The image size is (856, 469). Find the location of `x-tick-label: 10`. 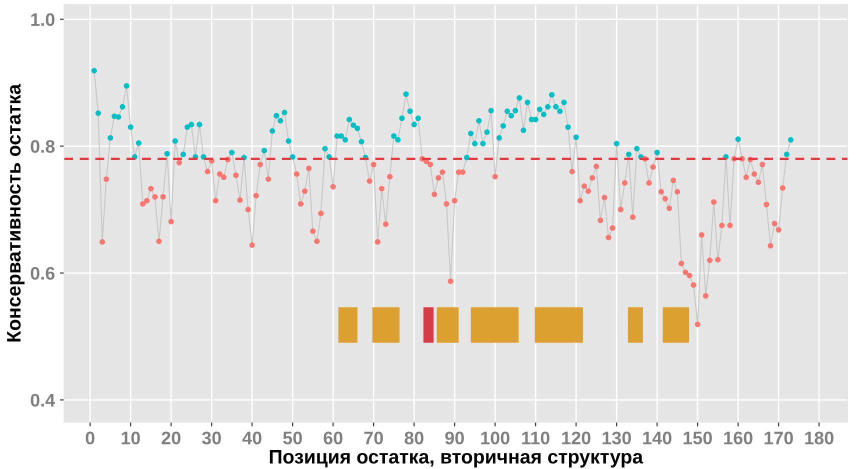

x-tick-label: 10 is located at coordinates (131, 438).